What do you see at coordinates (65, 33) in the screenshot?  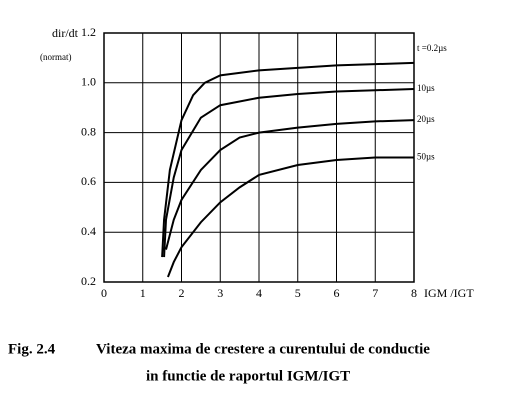 I see `y-label: dir/dt` at bounding box center [65, 33].